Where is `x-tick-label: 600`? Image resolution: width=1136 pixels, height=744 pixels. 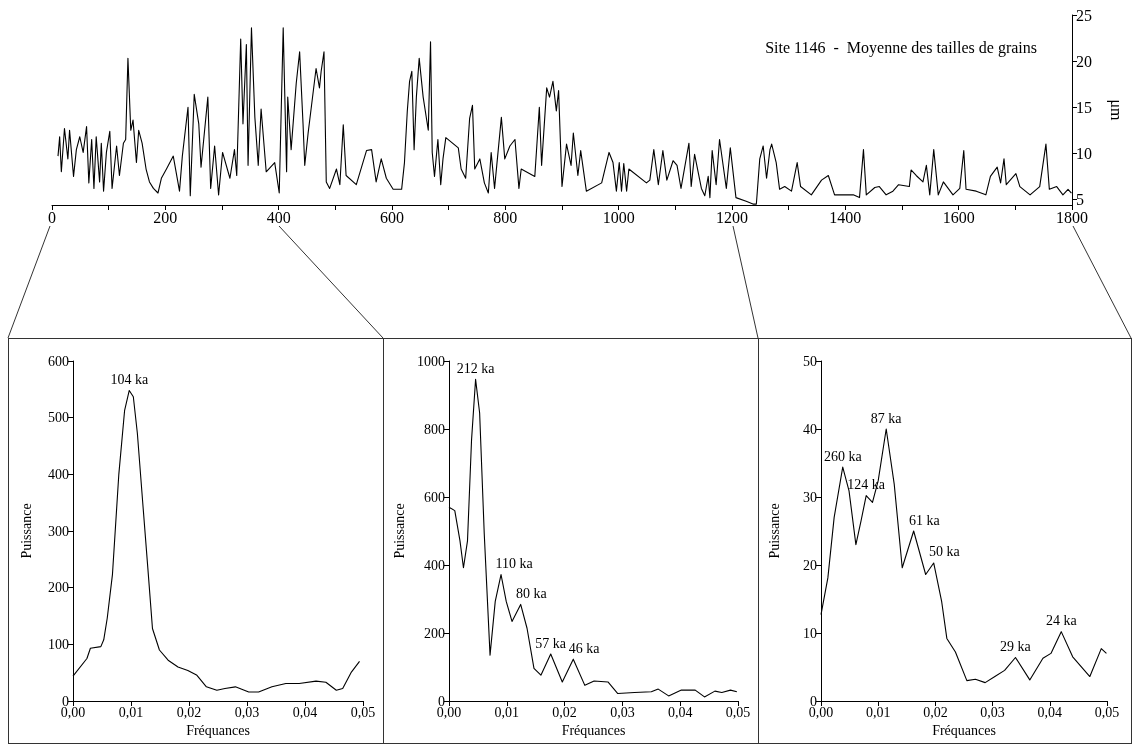 x-tick-label: 600 is located at coordinates (392, 217).